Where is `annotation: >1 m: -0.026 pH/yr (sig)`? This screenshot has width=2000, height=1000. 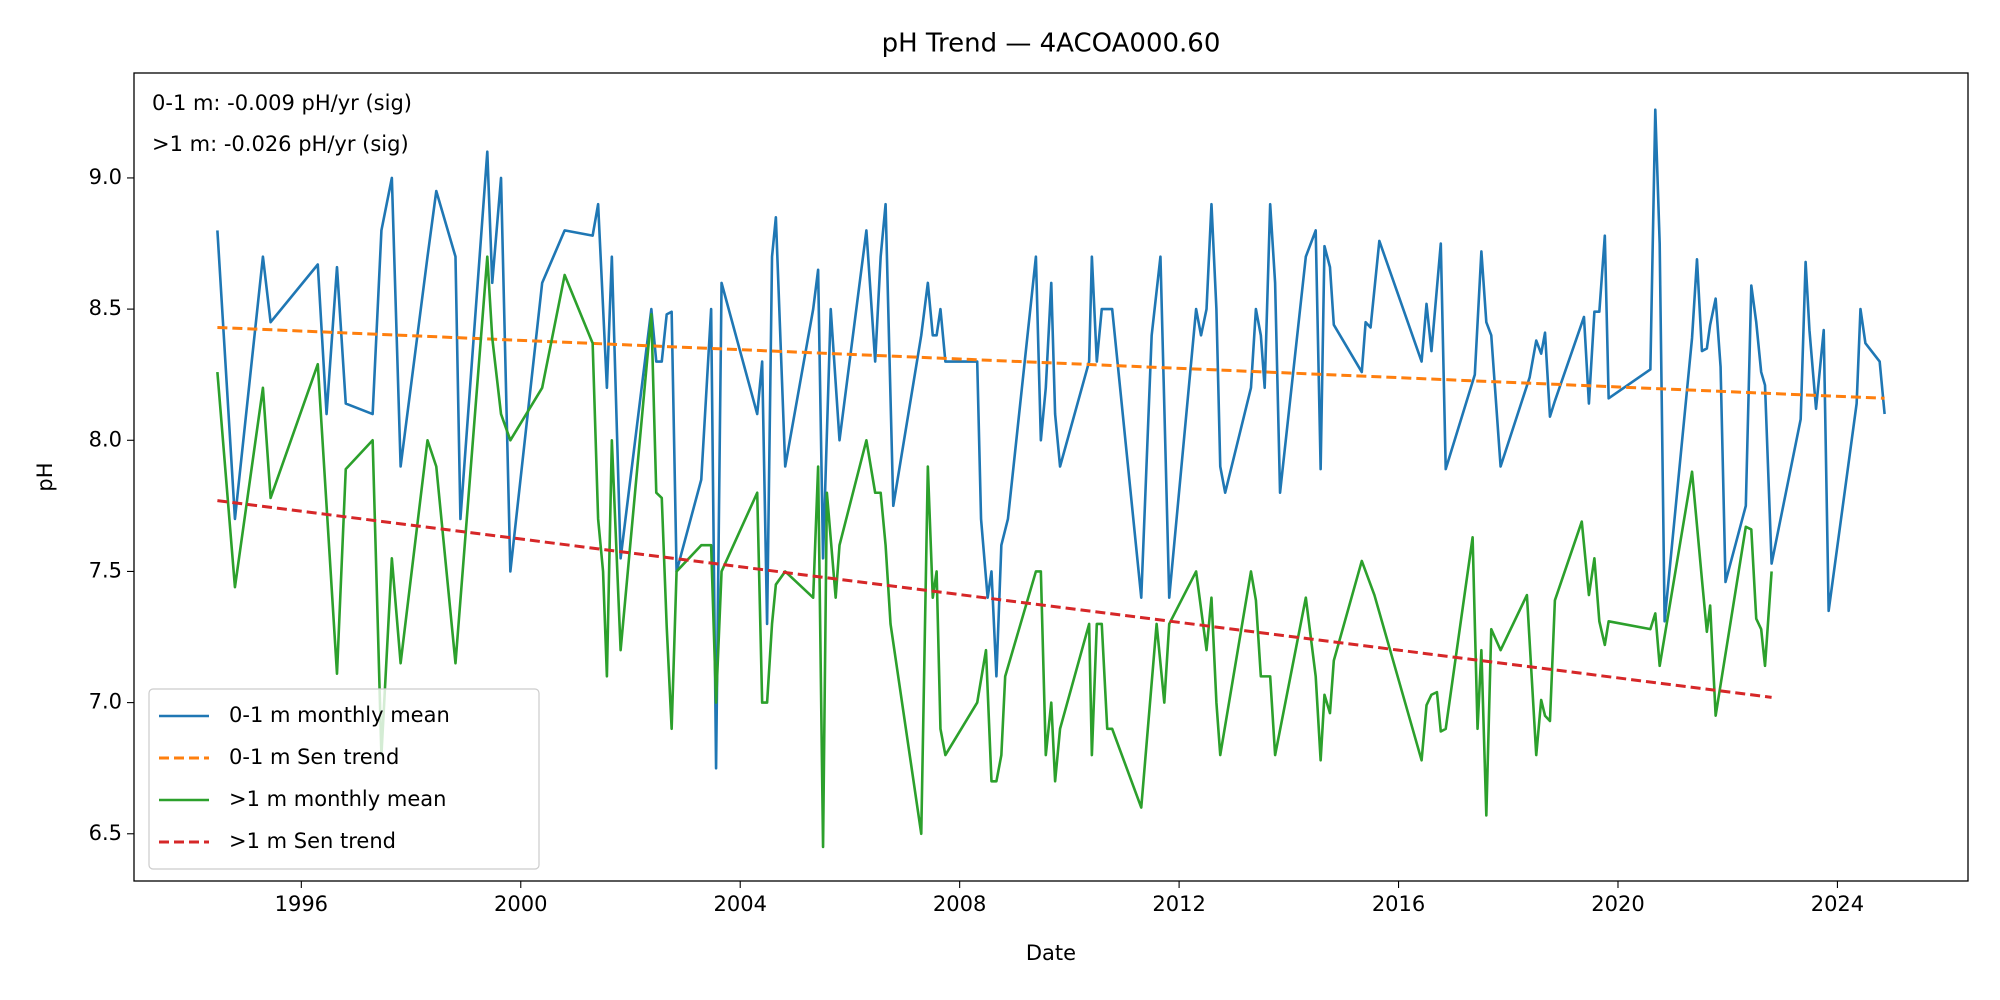
annotation: >1 m: -0.026 pH/yr (sig) is located at coordinates (280, 144).